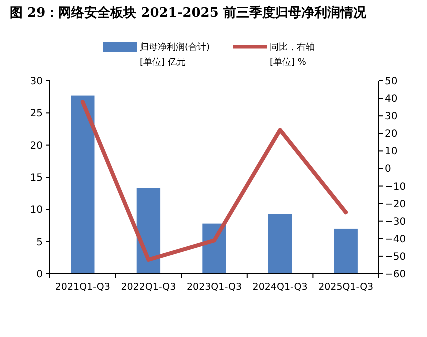  Describe the element at coordinates (36, 178) in the screenshot. I see `y-tick-label: 15` at that location.